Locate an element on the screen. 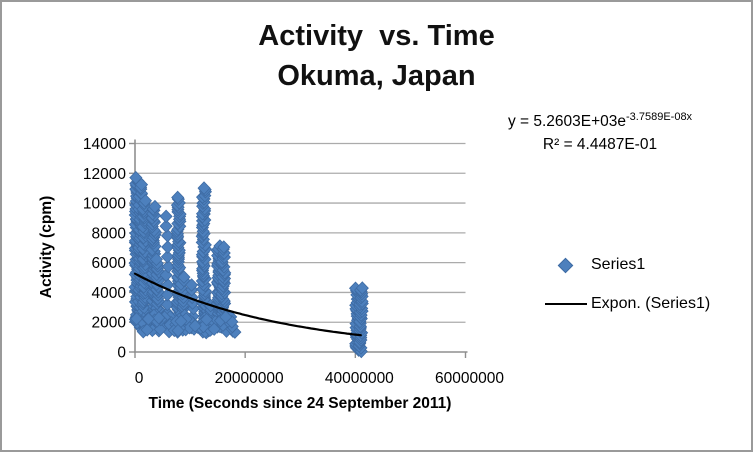 This screenshot has height=452, width=753. trendline-equation-formula: y = 5.2603E+03e-3.7589E-08x is located at coordinates (600, 120).